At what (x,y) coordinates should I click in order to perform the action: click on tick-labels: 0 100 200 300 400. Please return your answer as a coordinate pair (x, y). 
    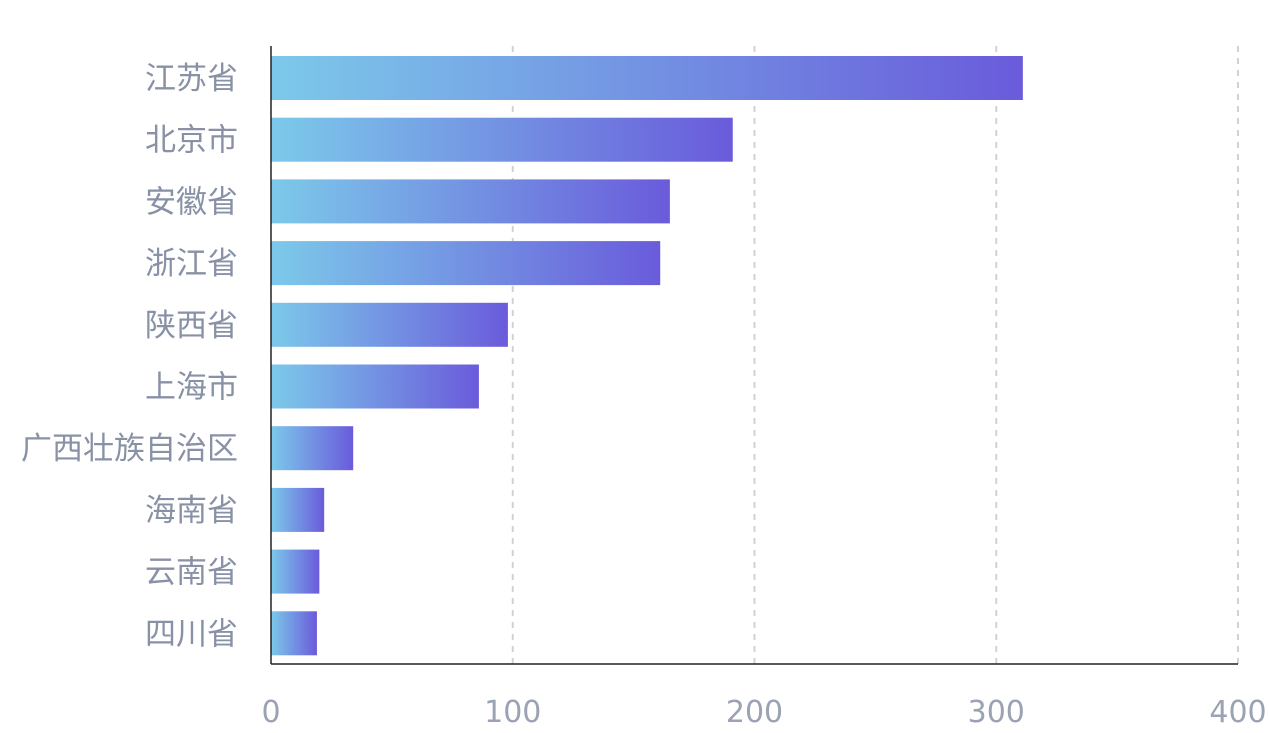
    Looking at the image, I should click on (763, 712).